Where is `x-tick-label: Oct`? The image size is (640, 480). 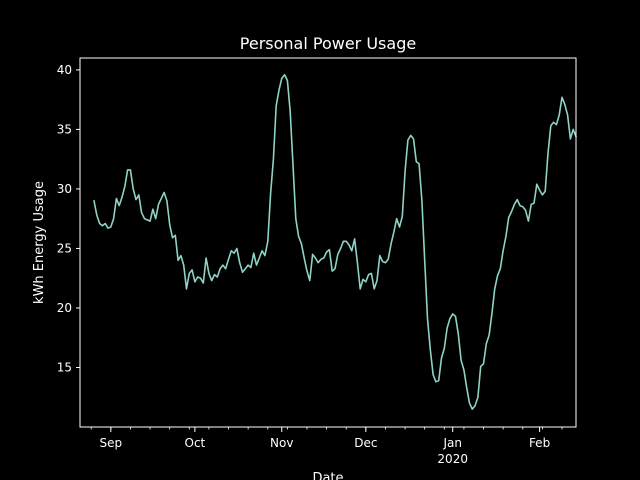
x-tick-label: Oct is located at coordinates (195, 443).